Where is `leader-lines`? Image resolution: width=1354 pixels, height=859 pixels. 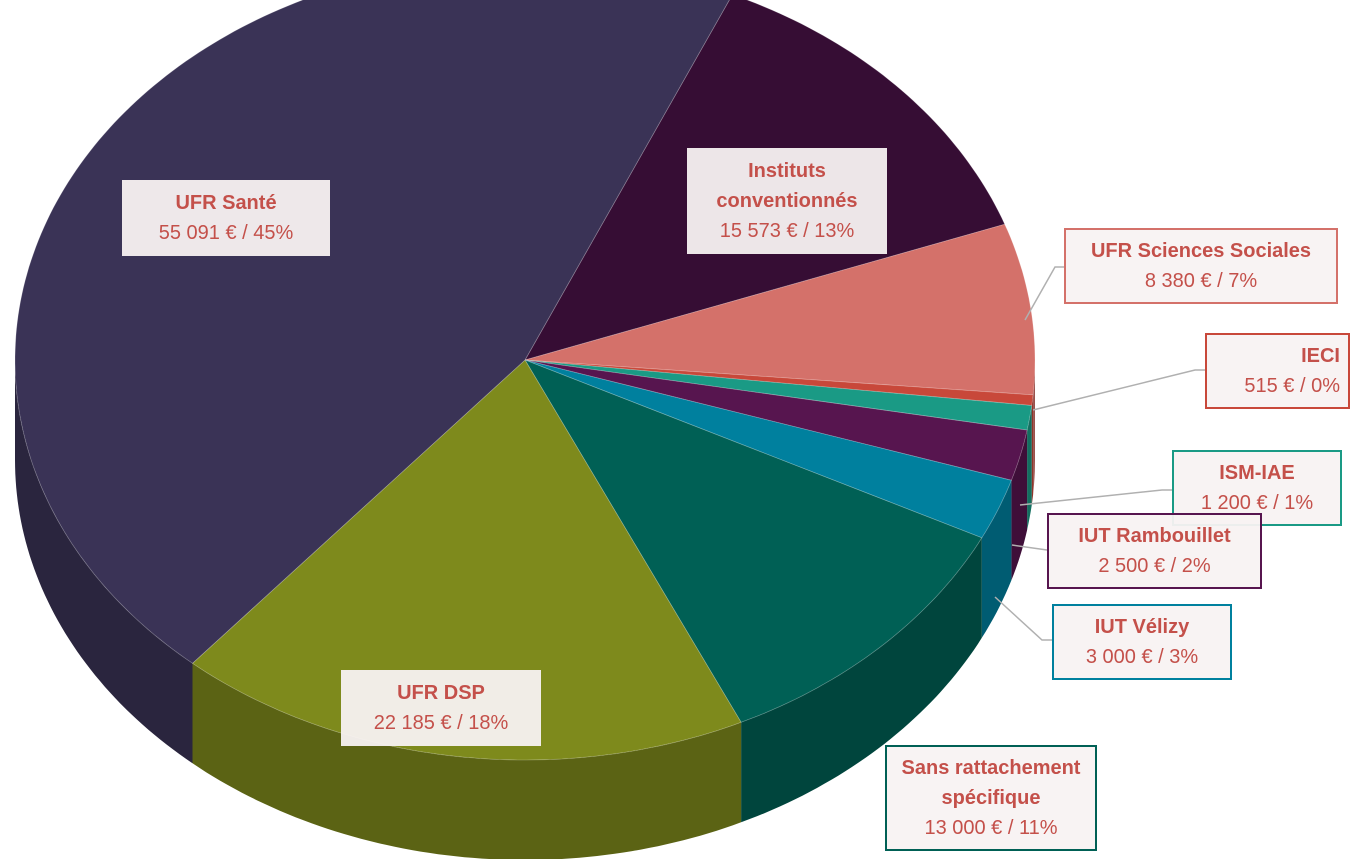 leader-lines is located at coordinates (1099, 453).